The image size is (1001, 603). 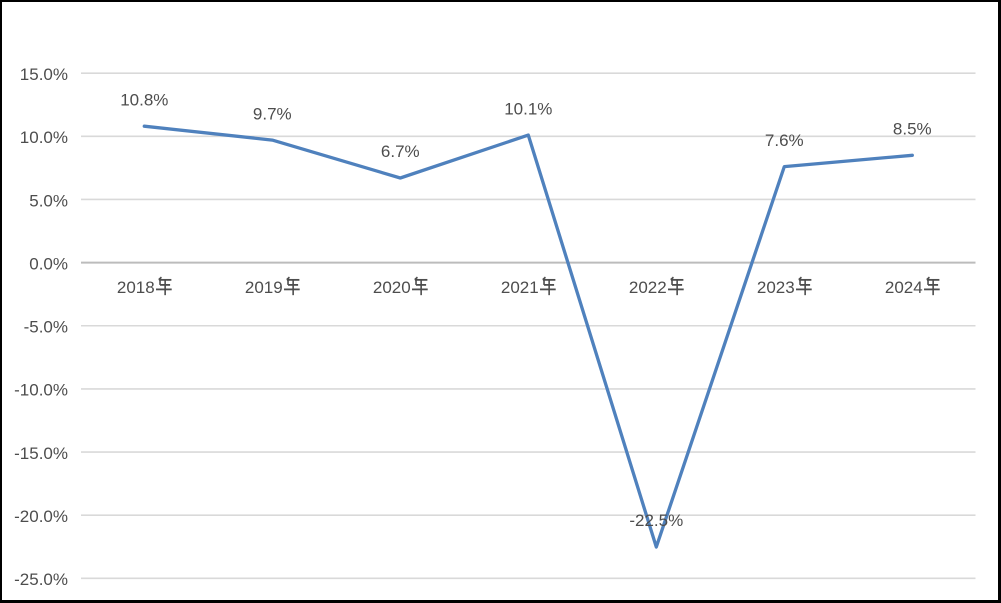 What do you see at coordinates (41, 453) in the screenshot?
I see `svg-text: -15.0%` at bounding box center [41, 453].